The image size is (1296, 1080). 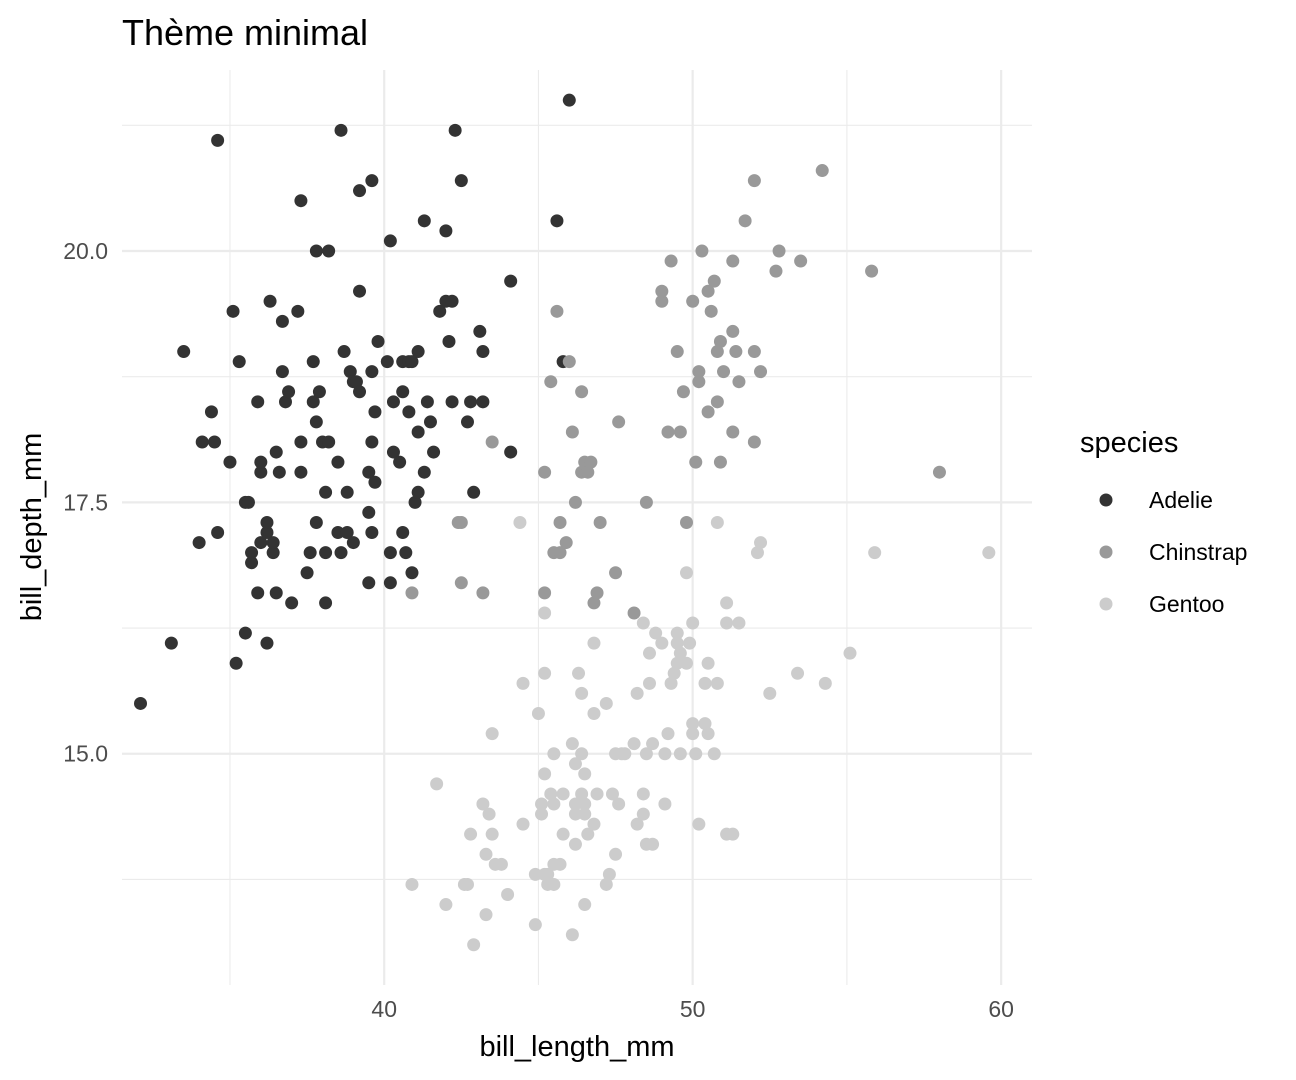 I want to click on y-tick-label: 17.5, so click(x=85, y=502).